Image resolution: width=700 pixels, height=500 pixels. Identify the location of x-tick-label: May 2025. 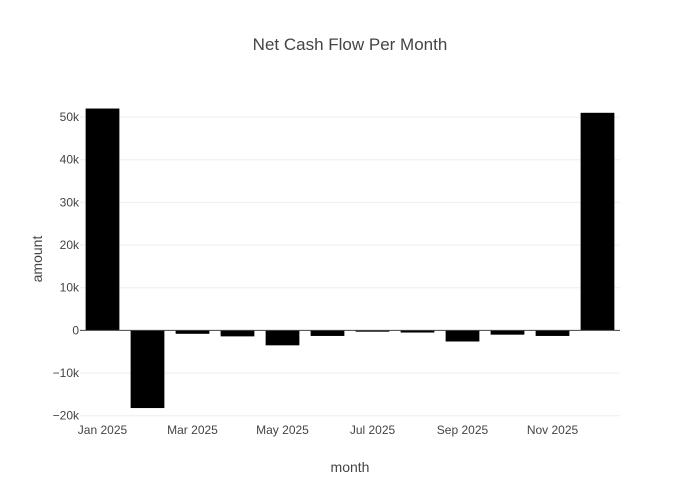
(282, 430).